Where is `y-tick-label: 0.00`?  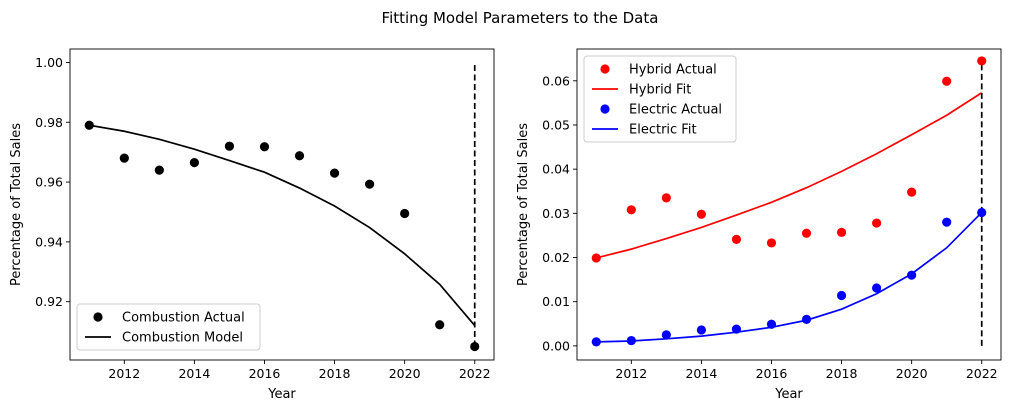 y-tick-label: 0.00 is located at coordinates (556, 345).